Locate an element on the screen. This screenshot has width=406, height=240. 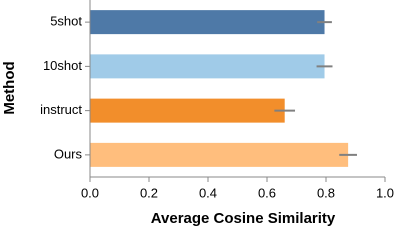
x-tick-label: 0.6 is located at coordinates (267, 192).